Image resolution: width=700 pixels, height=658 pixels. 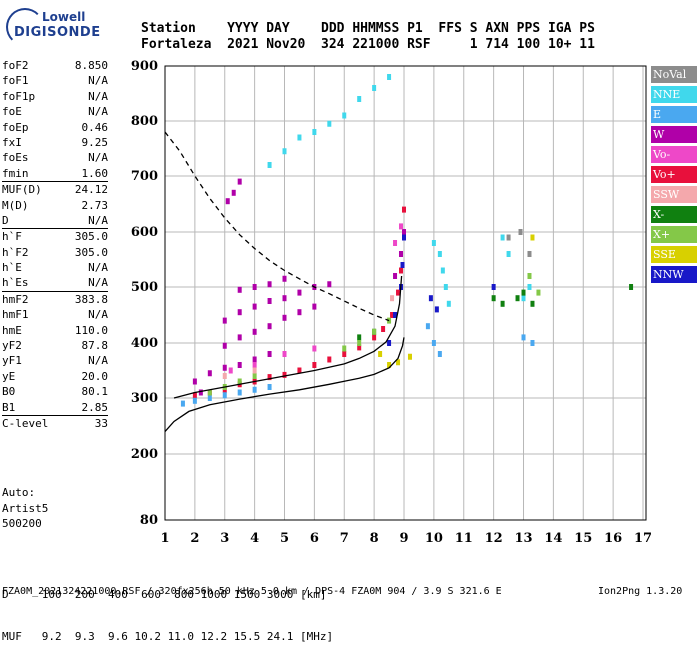 What do you see at coordinates (12, 142) in the screenshot?
I see `param-name: fxI` at bounding box center [12, 142].